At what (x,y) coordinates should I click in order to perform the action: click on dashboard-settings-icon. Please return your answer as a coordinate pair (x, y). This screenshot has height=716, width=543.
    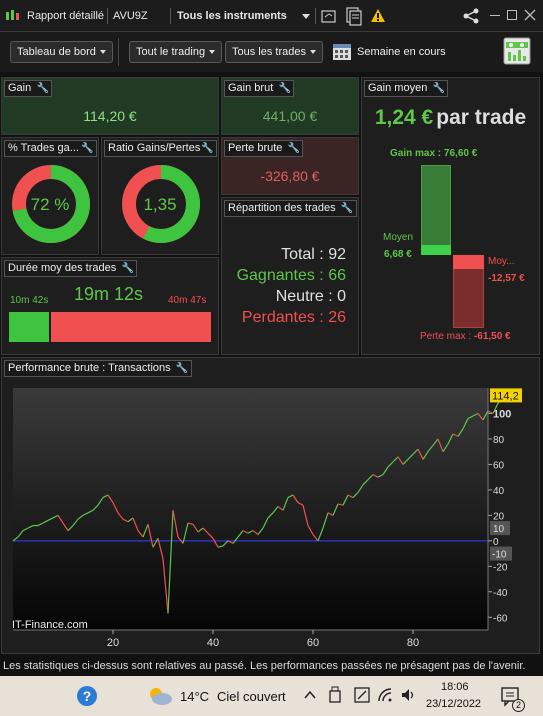
    Looking at the image, I should click on (518, 51).